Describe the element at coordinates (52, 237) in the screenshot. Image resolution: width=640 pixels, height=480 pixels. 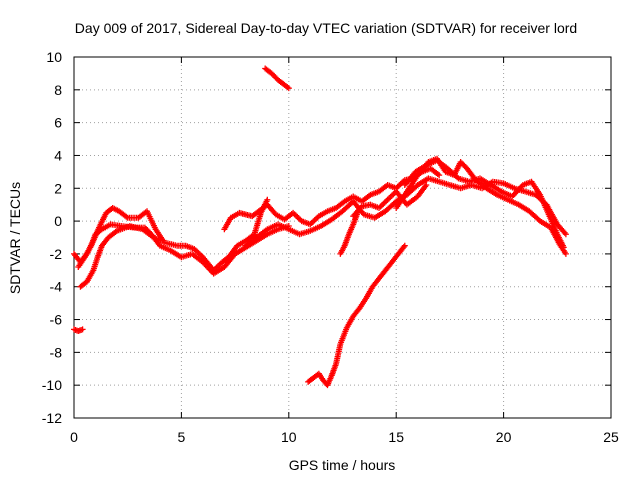
I see `y-tick-labels: 10 8 6 4 2 0 -2 -4 -6 -8 -10 -12` at that location.